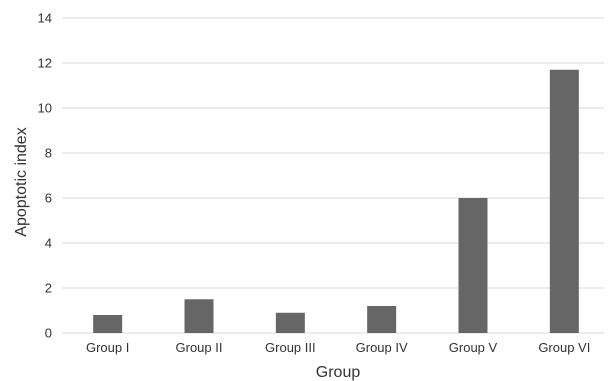 Image resolution: width=608 pixels, height=381 pixels. Describe the element at coordinates (108, 324) in the screenshot. I see `bar-group-i` at that location.